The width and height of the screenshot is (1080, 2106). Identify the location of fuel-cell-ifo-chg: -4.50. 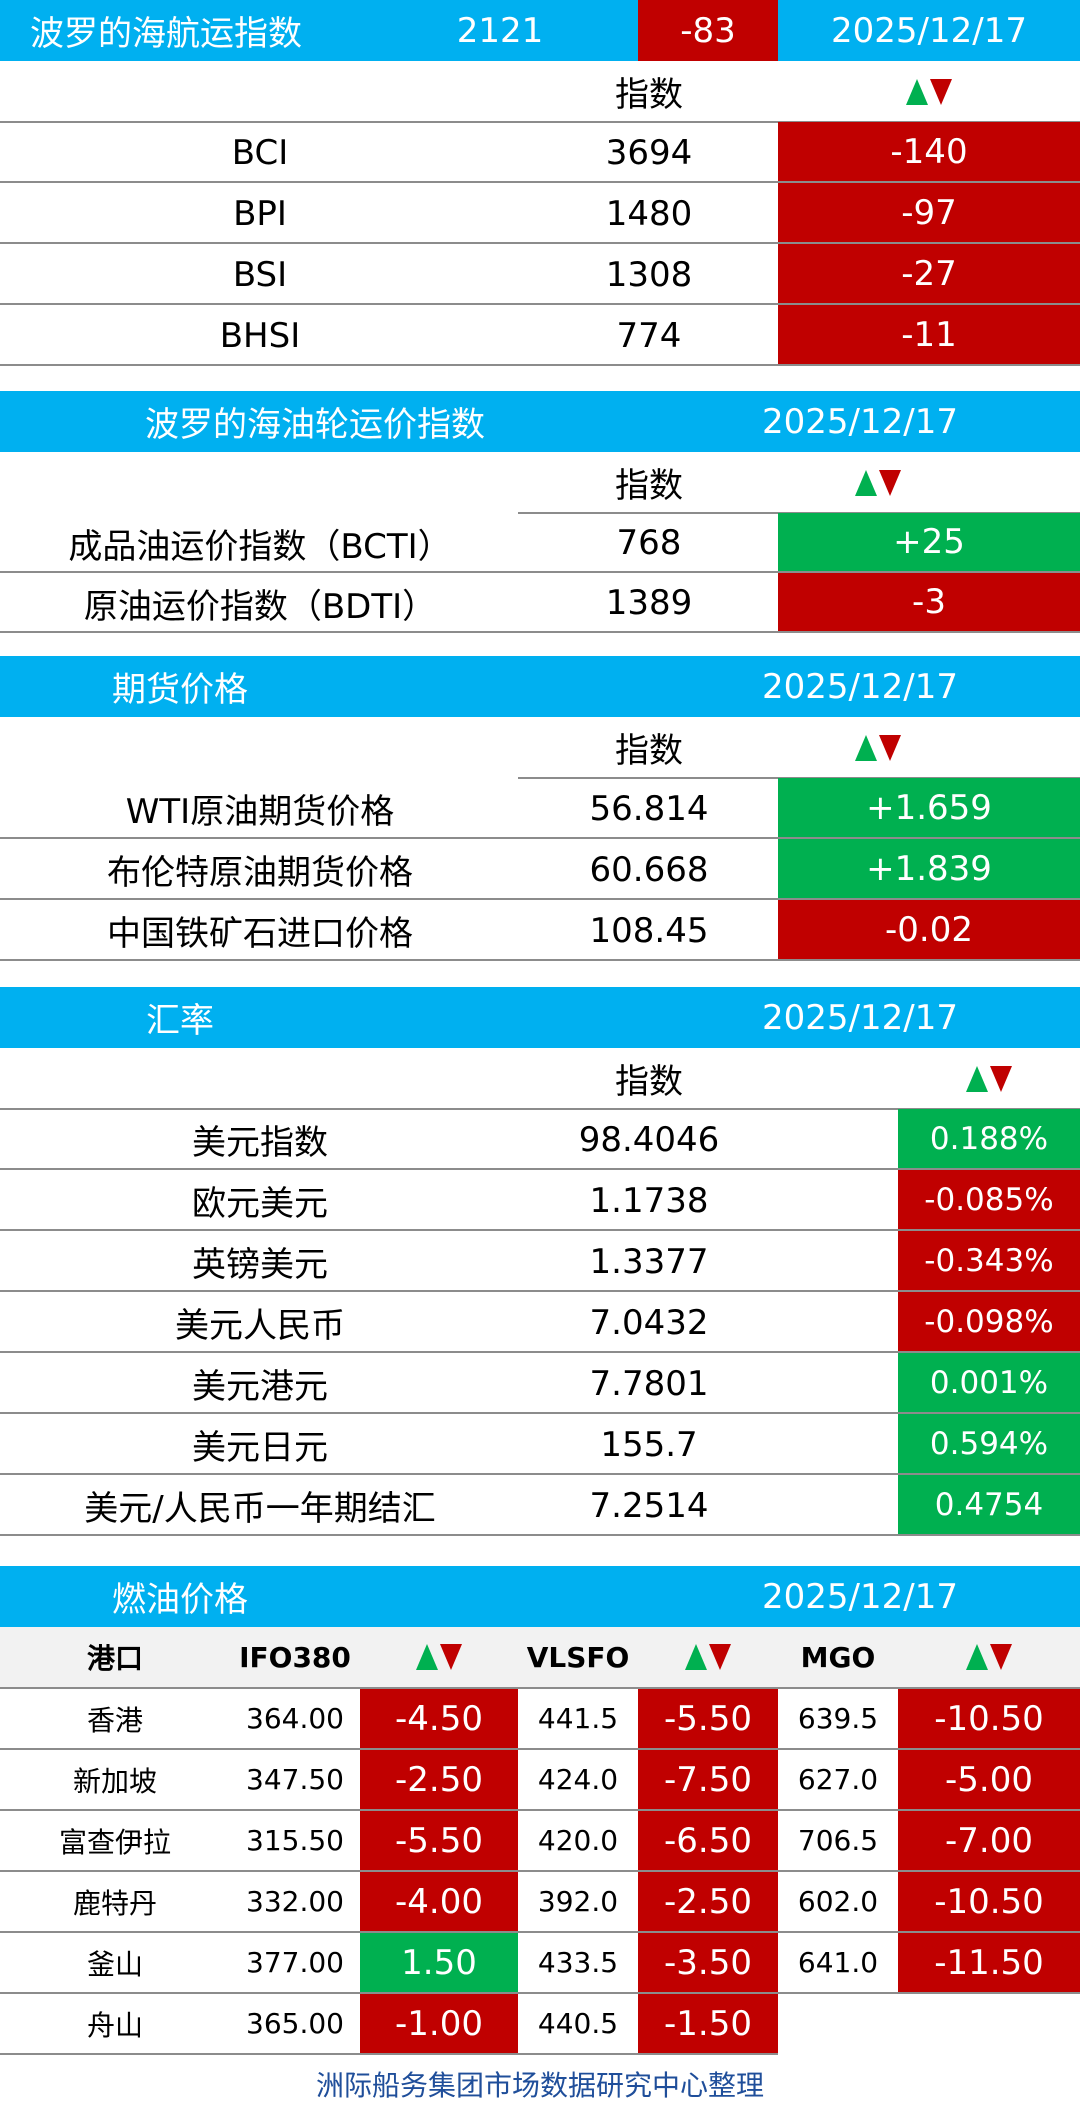
(439, 1718).